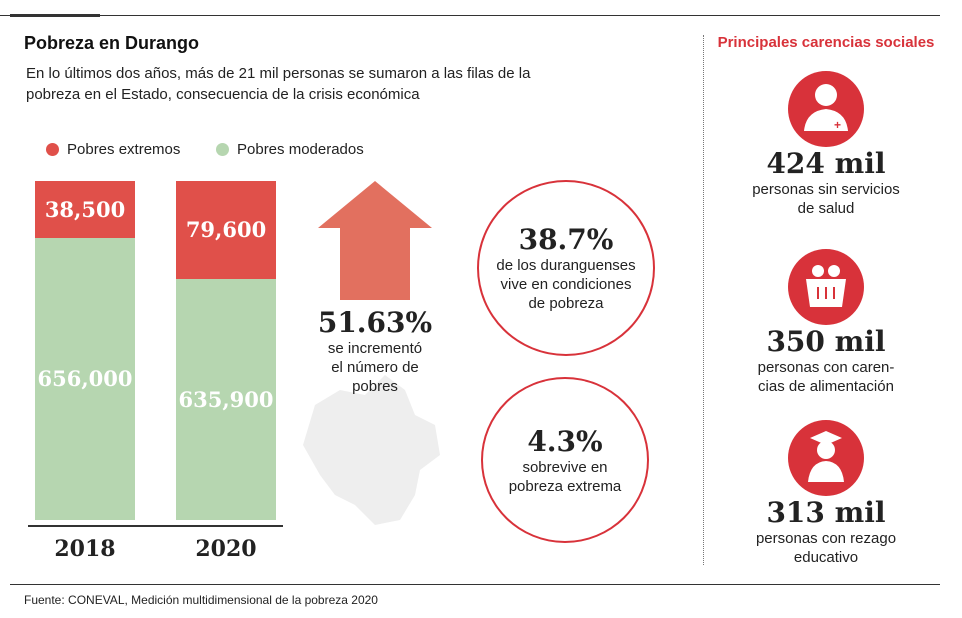  Describe the element at coordinates (566, 239) in the screenshot. I see `stat-value: 38.7%` at that location.